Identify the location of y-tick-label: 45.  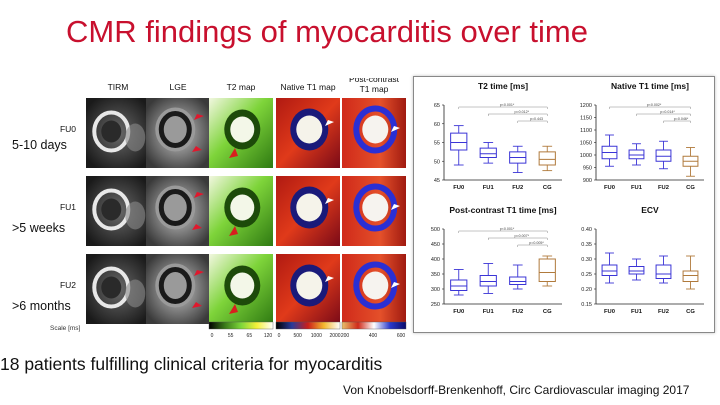
(437, 181).